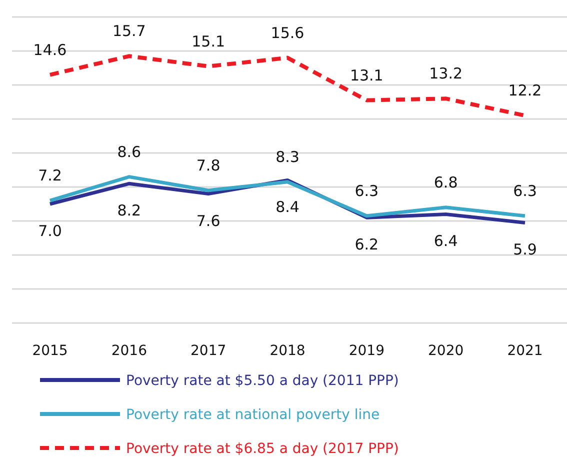  I want to click on data-label: 6.8, so click(446, 182).